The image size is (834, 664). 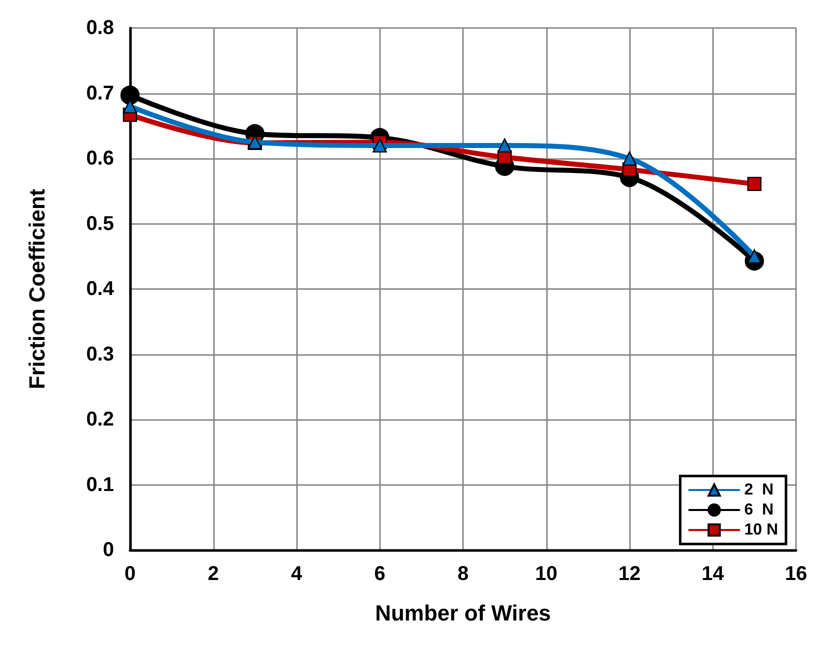 What do you see at coordinates (629, 574) in the screenshot?
I see `x-tick-label: 12` at bounding box center [629, 574].